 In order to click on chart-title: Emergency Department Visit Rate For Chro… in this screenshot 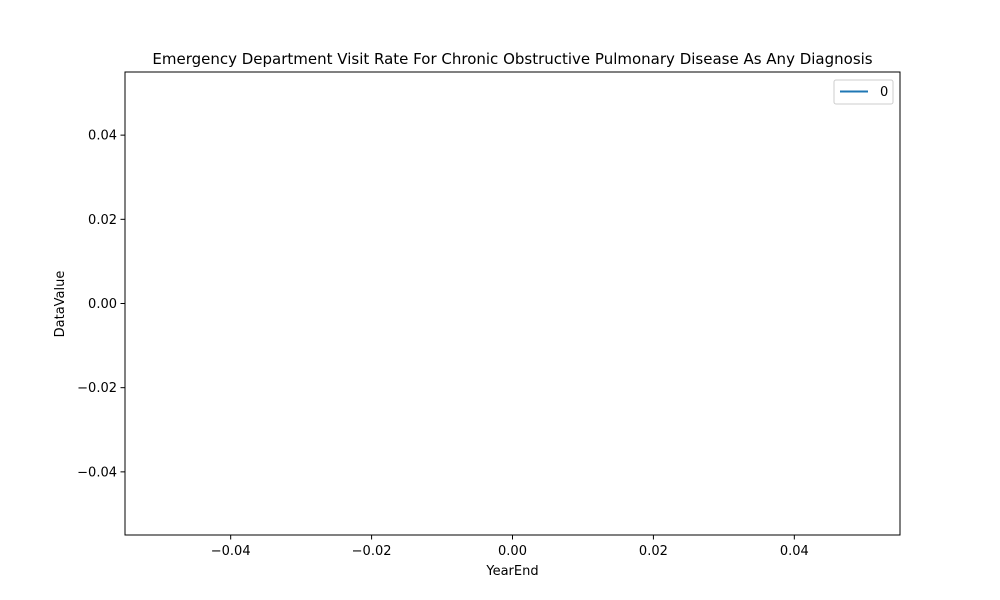, I will do `click(512, 59)`.